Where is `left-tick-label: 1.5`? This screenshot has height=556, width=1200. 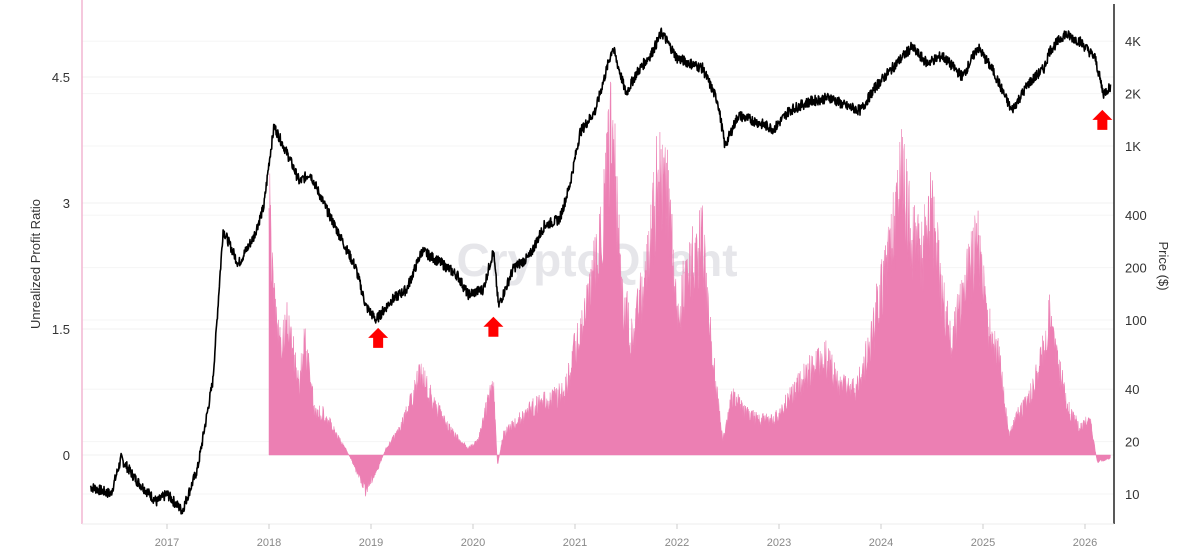
left-tick-label: 1.5 is located at coordinates (61, 329).